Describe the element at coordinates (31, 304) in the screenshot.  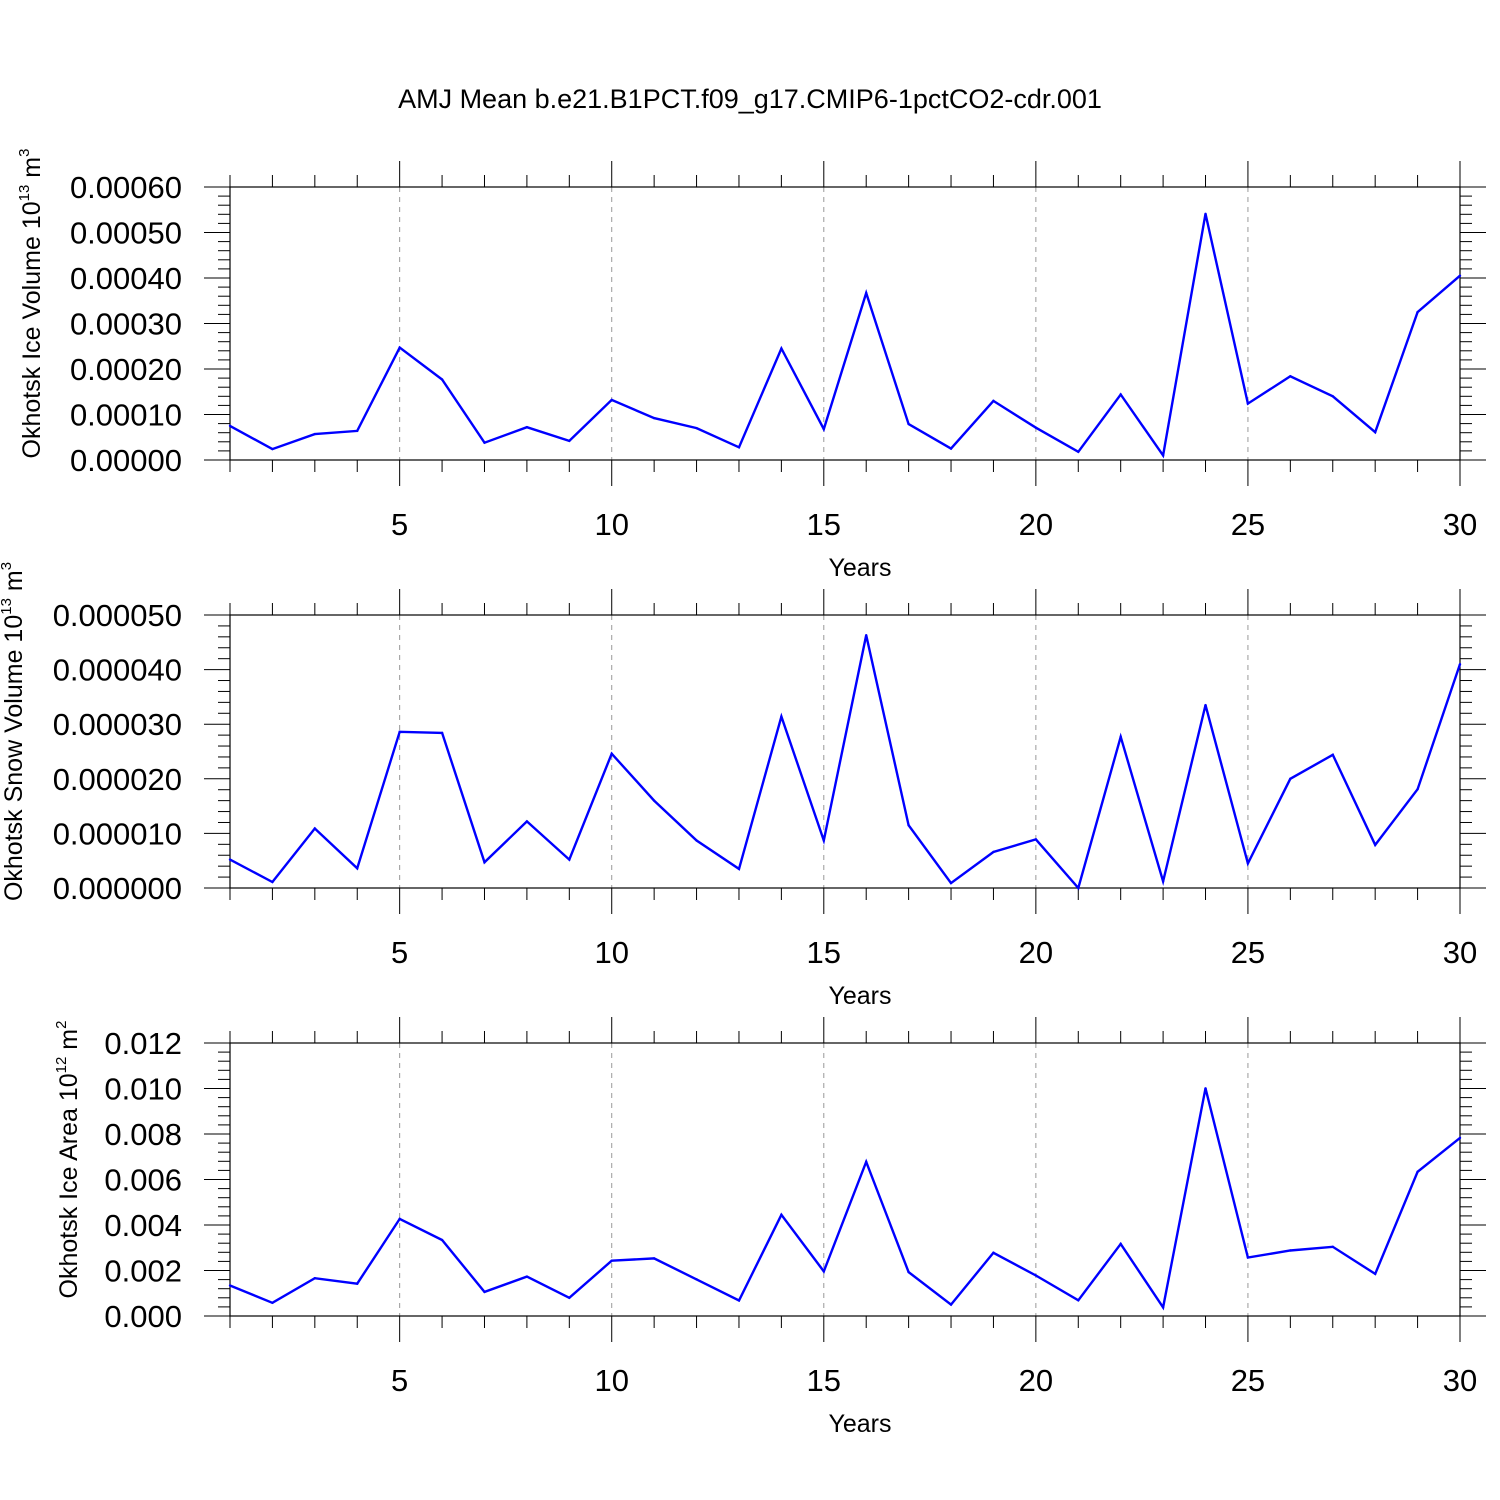
I see `y-axis-label: Okhotsk Ice Volume 1013 m3` at that location.